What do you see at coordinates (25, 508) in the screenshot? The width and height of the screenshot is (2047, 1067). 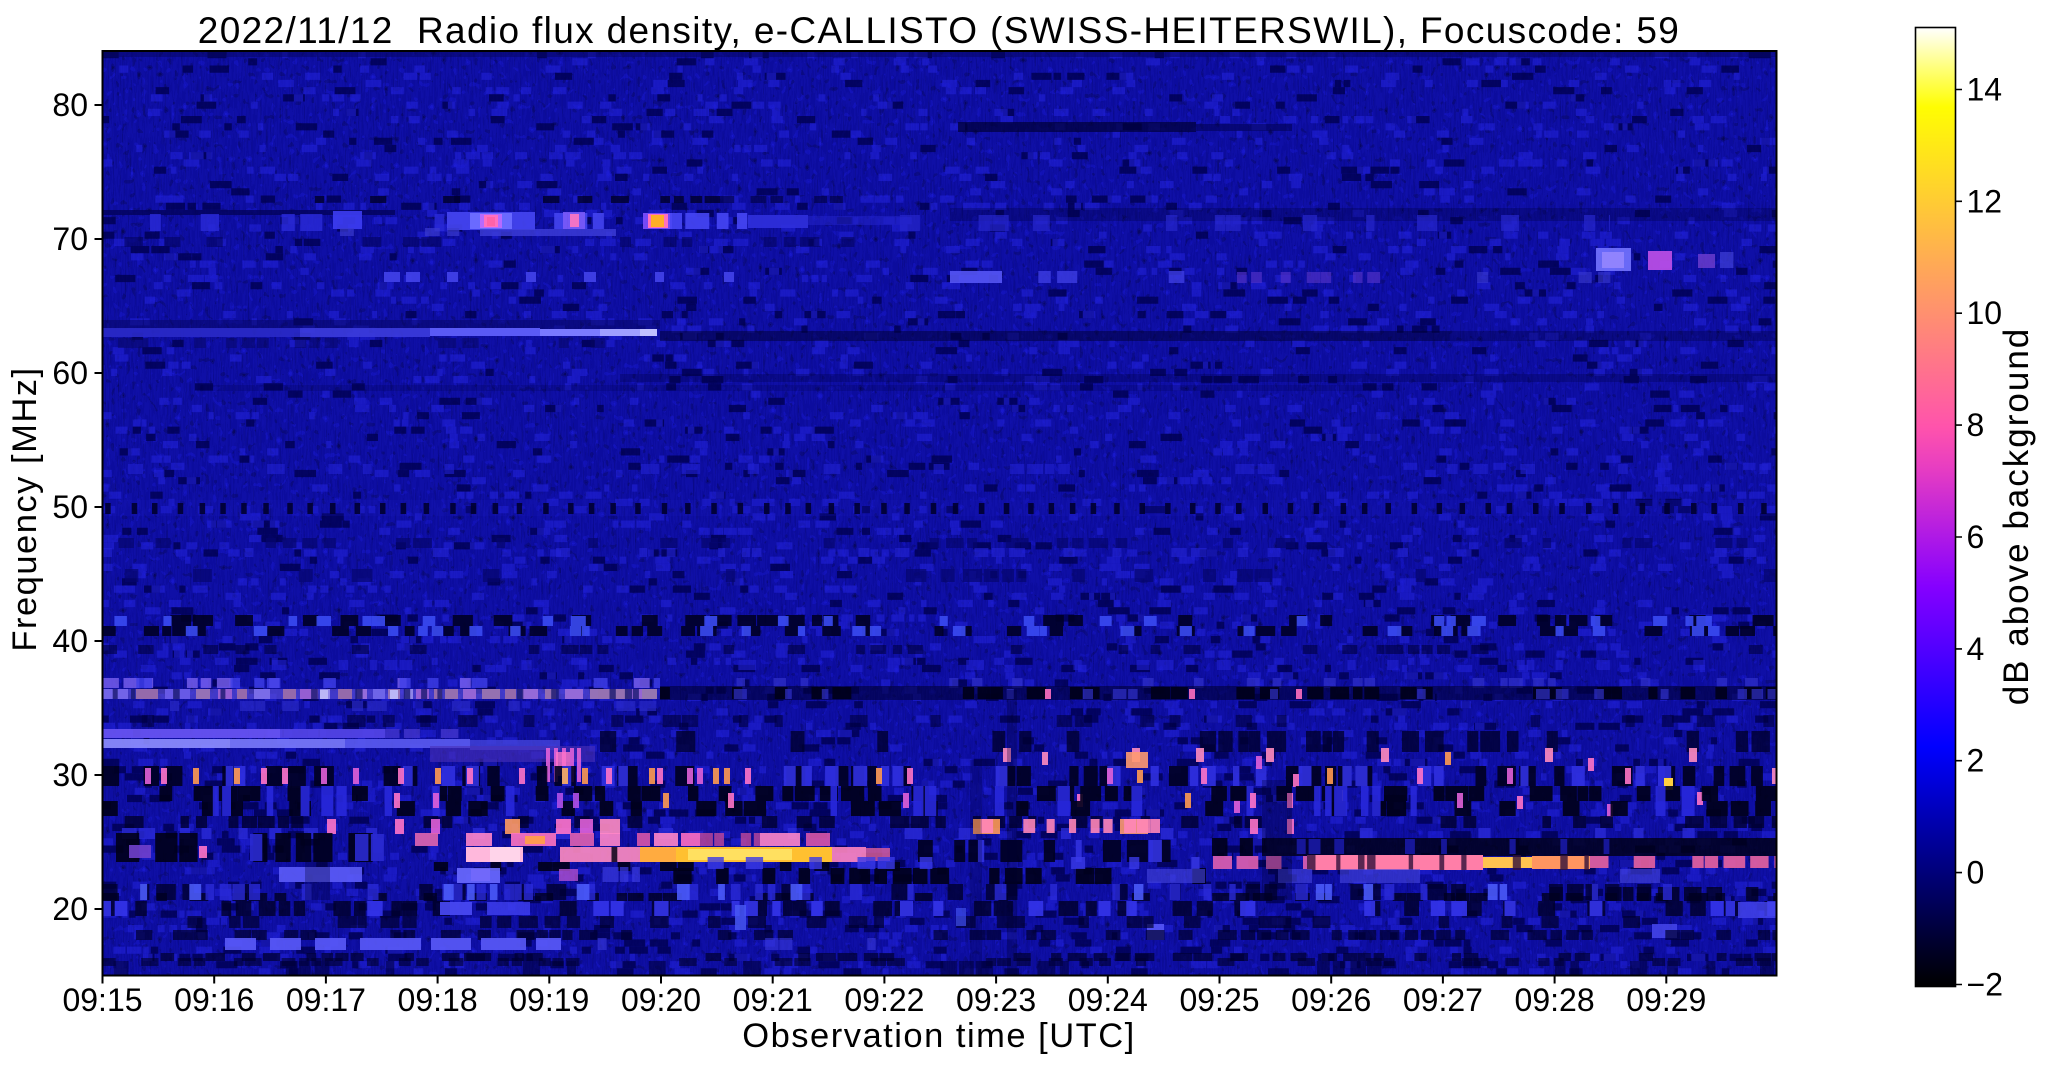 I see `svg-text: Frequency [MHz]` at bounding box center [25, 508].